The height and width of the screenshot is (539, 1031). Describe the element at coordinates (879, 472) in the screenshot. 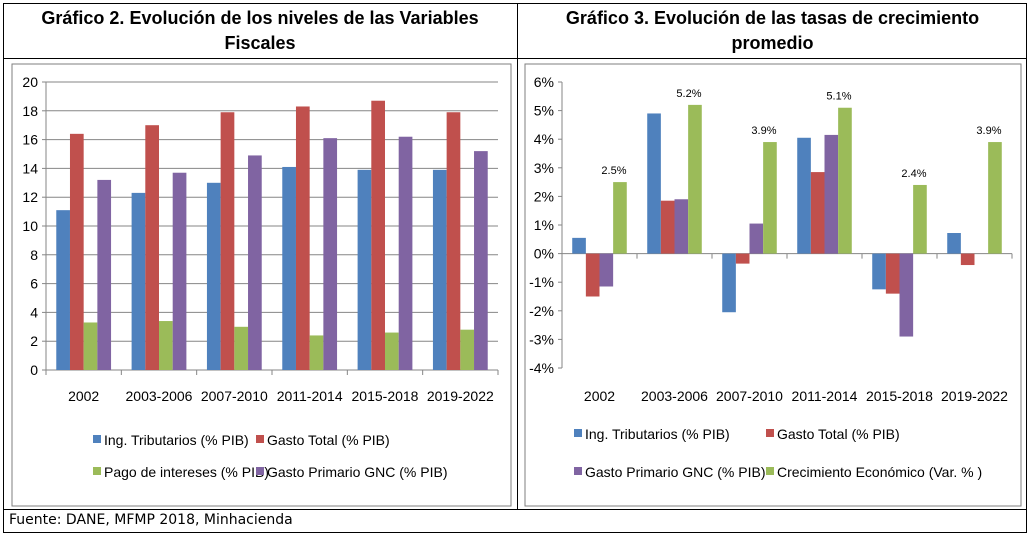

I see `chart-3-legend-label: Crecimiento Económico (Var. % )` at that location.